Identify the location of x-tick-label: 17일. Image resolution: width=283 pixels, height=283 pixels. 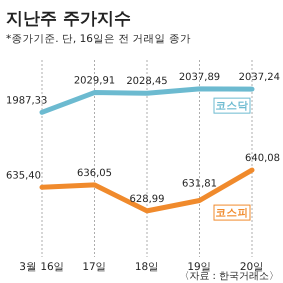
(94, 267).